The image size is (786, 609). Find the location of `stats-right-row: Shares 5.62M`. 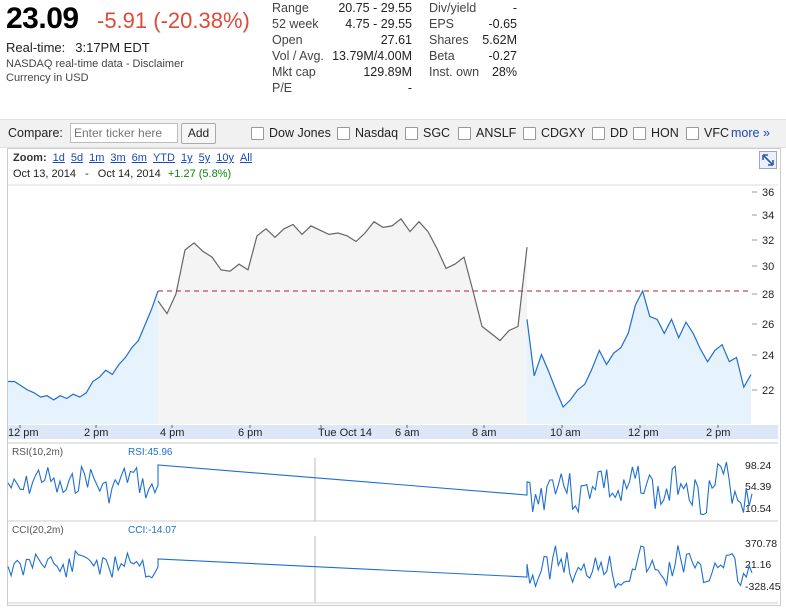

stats-right-row: Shares 5.62M is located at coordinates (473, 41).